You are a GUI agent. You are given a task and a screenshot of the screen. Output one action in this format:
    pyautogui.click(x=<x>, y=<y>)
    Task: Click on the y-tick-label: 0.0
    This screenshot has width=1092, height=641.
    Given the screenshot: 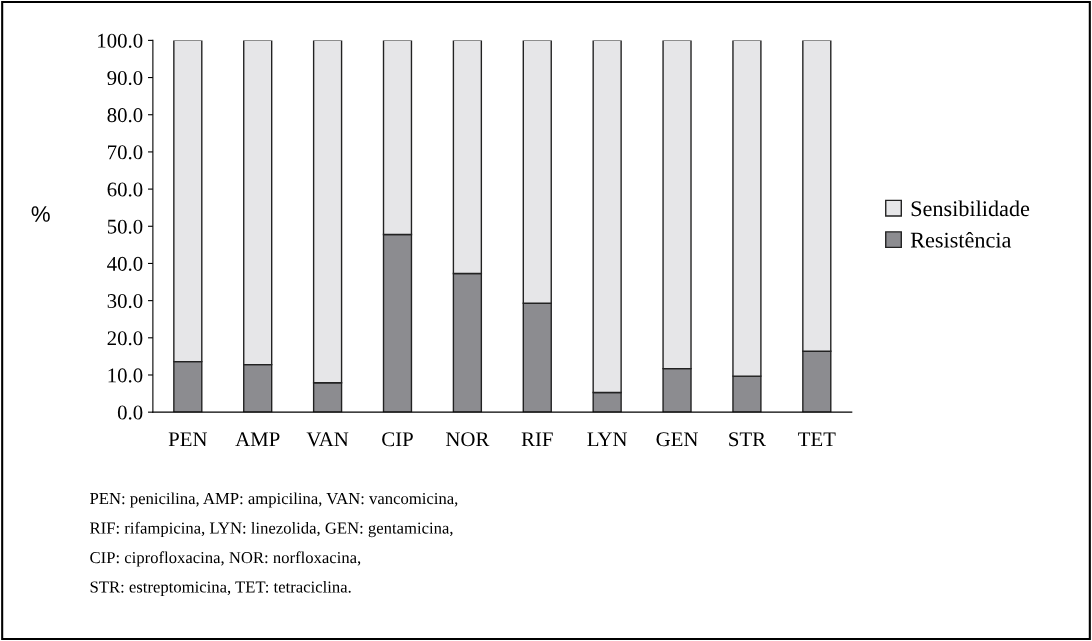 What is the action you would take?
    pyautogui.click(x=130, y=412)
    